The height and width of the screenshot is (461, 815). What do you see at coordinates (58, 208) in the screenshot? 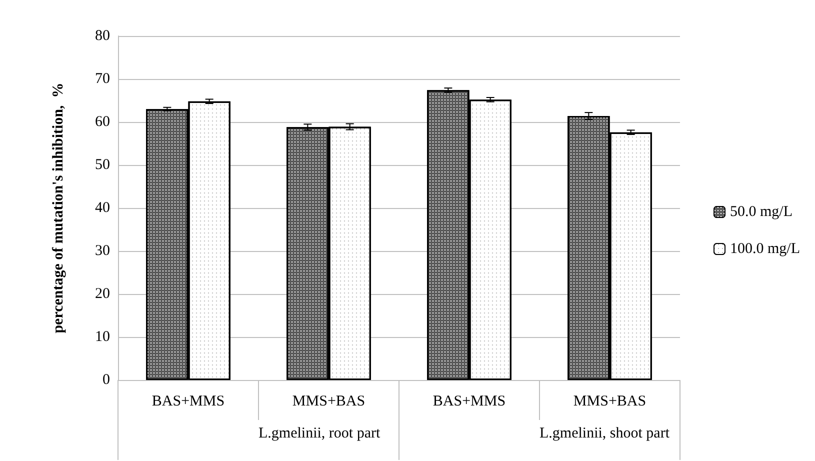
I see `y-axis-title: percentage of mutation's inhibition, %` at bounding box center [58, 208].